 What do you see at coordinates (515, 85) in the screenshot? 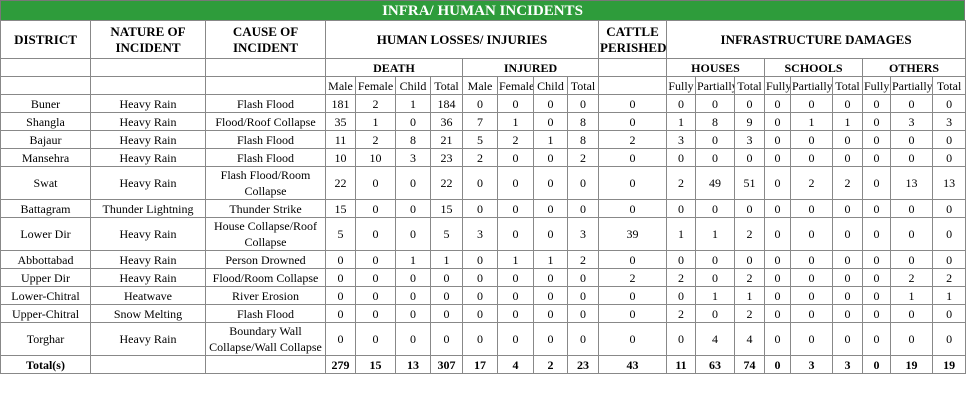
I see `column-header: Female` at bounding box center [515, 85].